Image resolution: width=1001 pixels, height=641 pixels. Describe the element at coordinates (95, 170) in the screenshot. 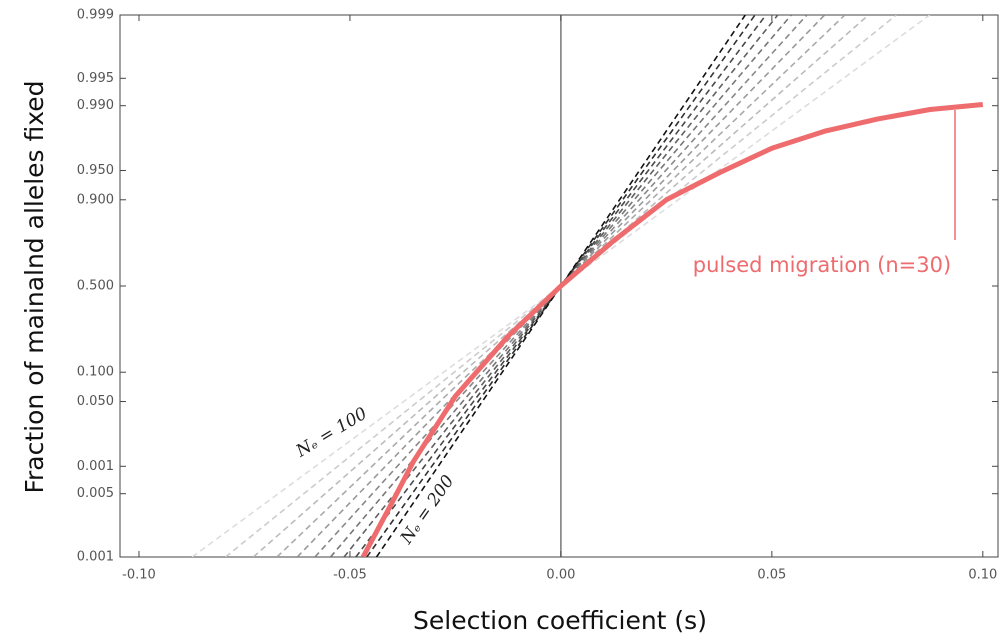

I see `y-tick-label: 0.950` at that location.